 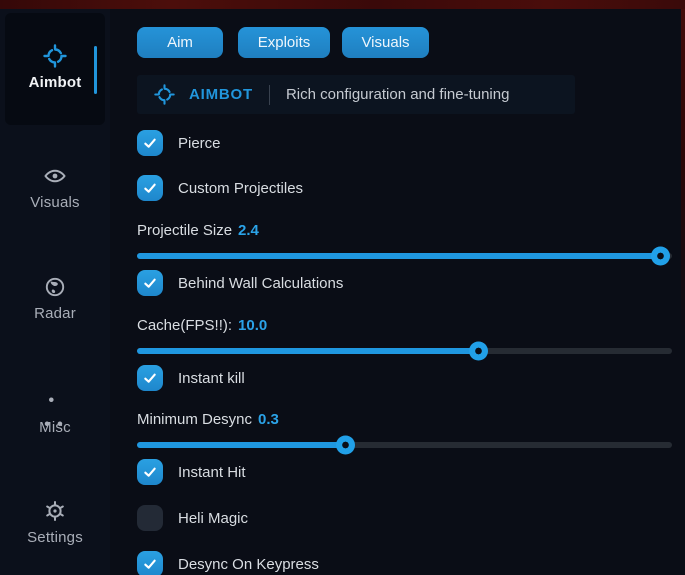 I want to click on sidebar-item-label: Radar, so click(x=55, y=313).